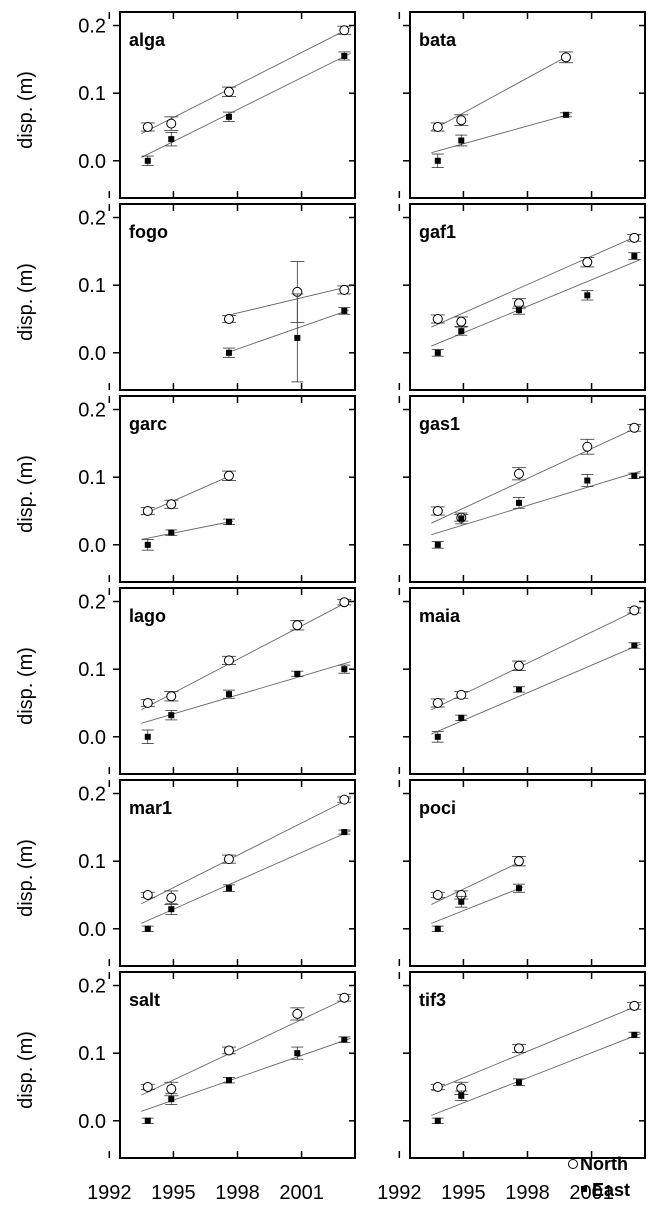  I want to click on panel-salt: 0.0 0.1 0.2 disp. (m) salt, so click(185, 1065).